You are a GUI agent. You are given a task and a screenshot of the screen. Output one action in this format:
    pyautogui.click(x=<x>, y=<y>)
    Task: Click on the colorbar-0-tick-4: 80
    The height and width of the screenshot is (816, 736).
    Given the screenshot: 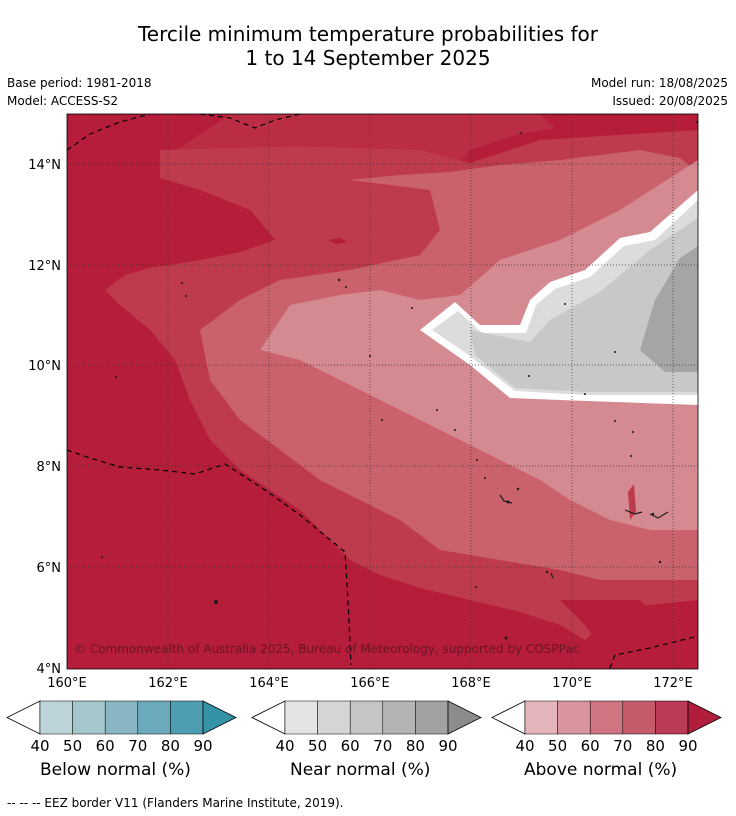 What is the action you would take?
    pyautogui.click(x=170, y=746)
    